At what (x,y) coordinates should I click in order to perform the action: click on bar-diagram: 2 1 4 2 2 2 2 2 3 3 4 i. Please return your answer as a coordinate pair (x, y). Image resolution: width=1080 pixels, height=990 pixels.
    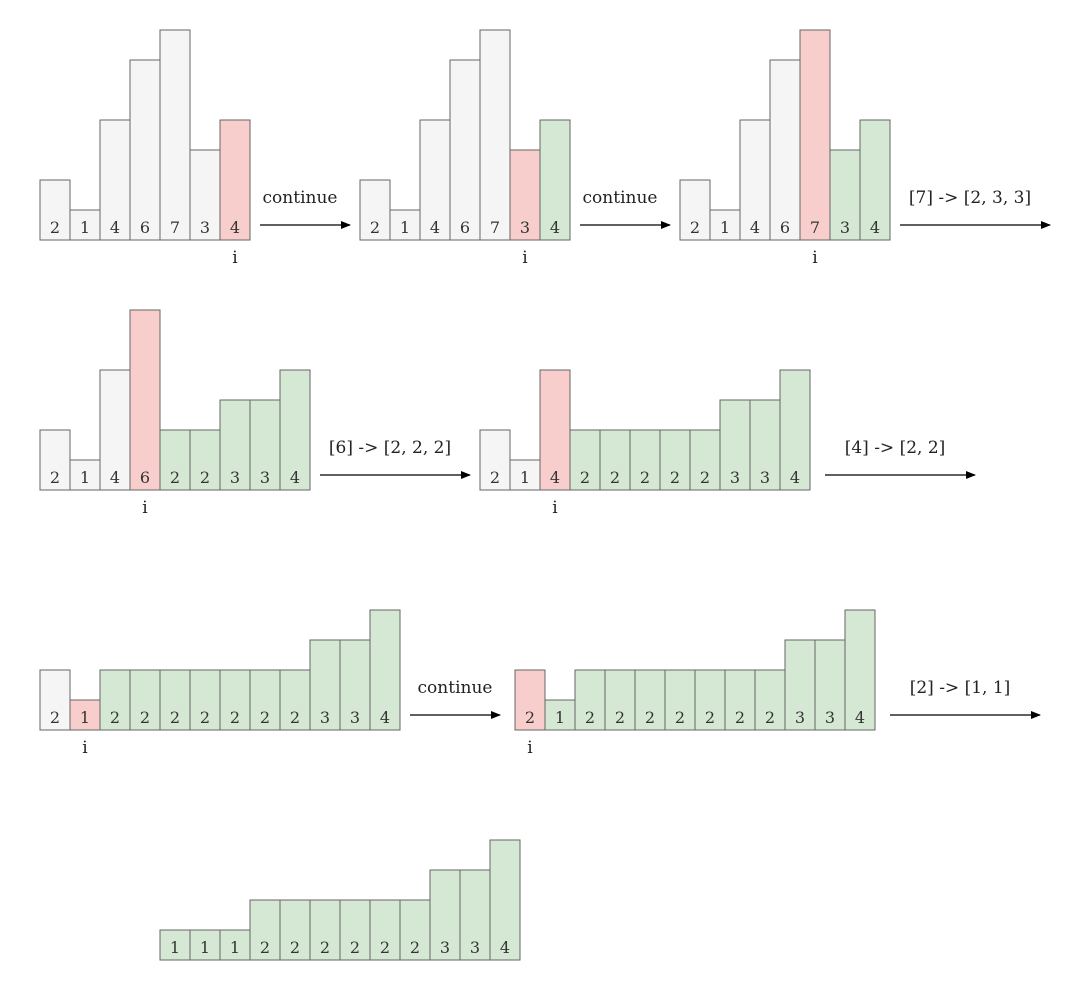
    Looking at the image, I should click on (645, 443).